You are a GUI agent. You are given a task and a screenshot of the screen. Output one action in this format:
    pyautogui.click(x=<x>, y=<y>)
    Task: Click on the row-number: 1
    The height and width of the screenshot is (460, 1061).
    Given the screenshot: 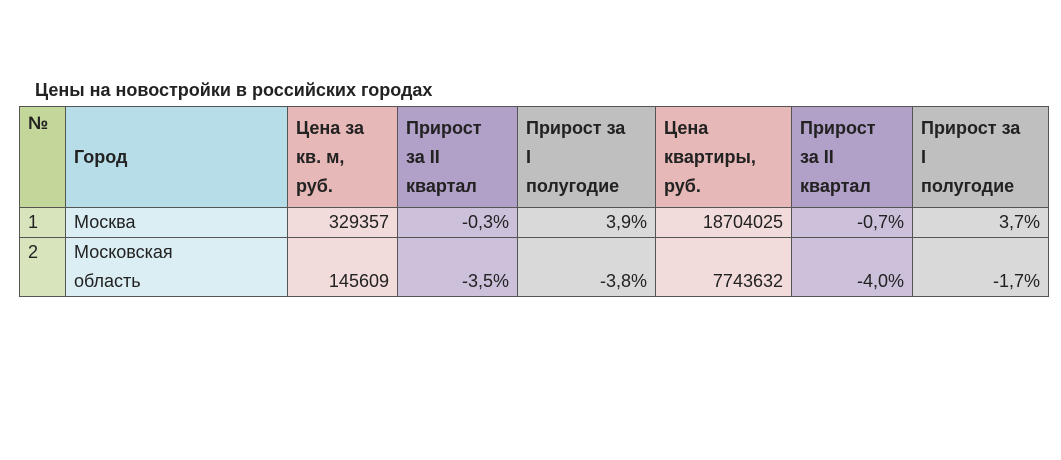 What is the action you would take?
    pyautogui.click(x=42, y=222)
    